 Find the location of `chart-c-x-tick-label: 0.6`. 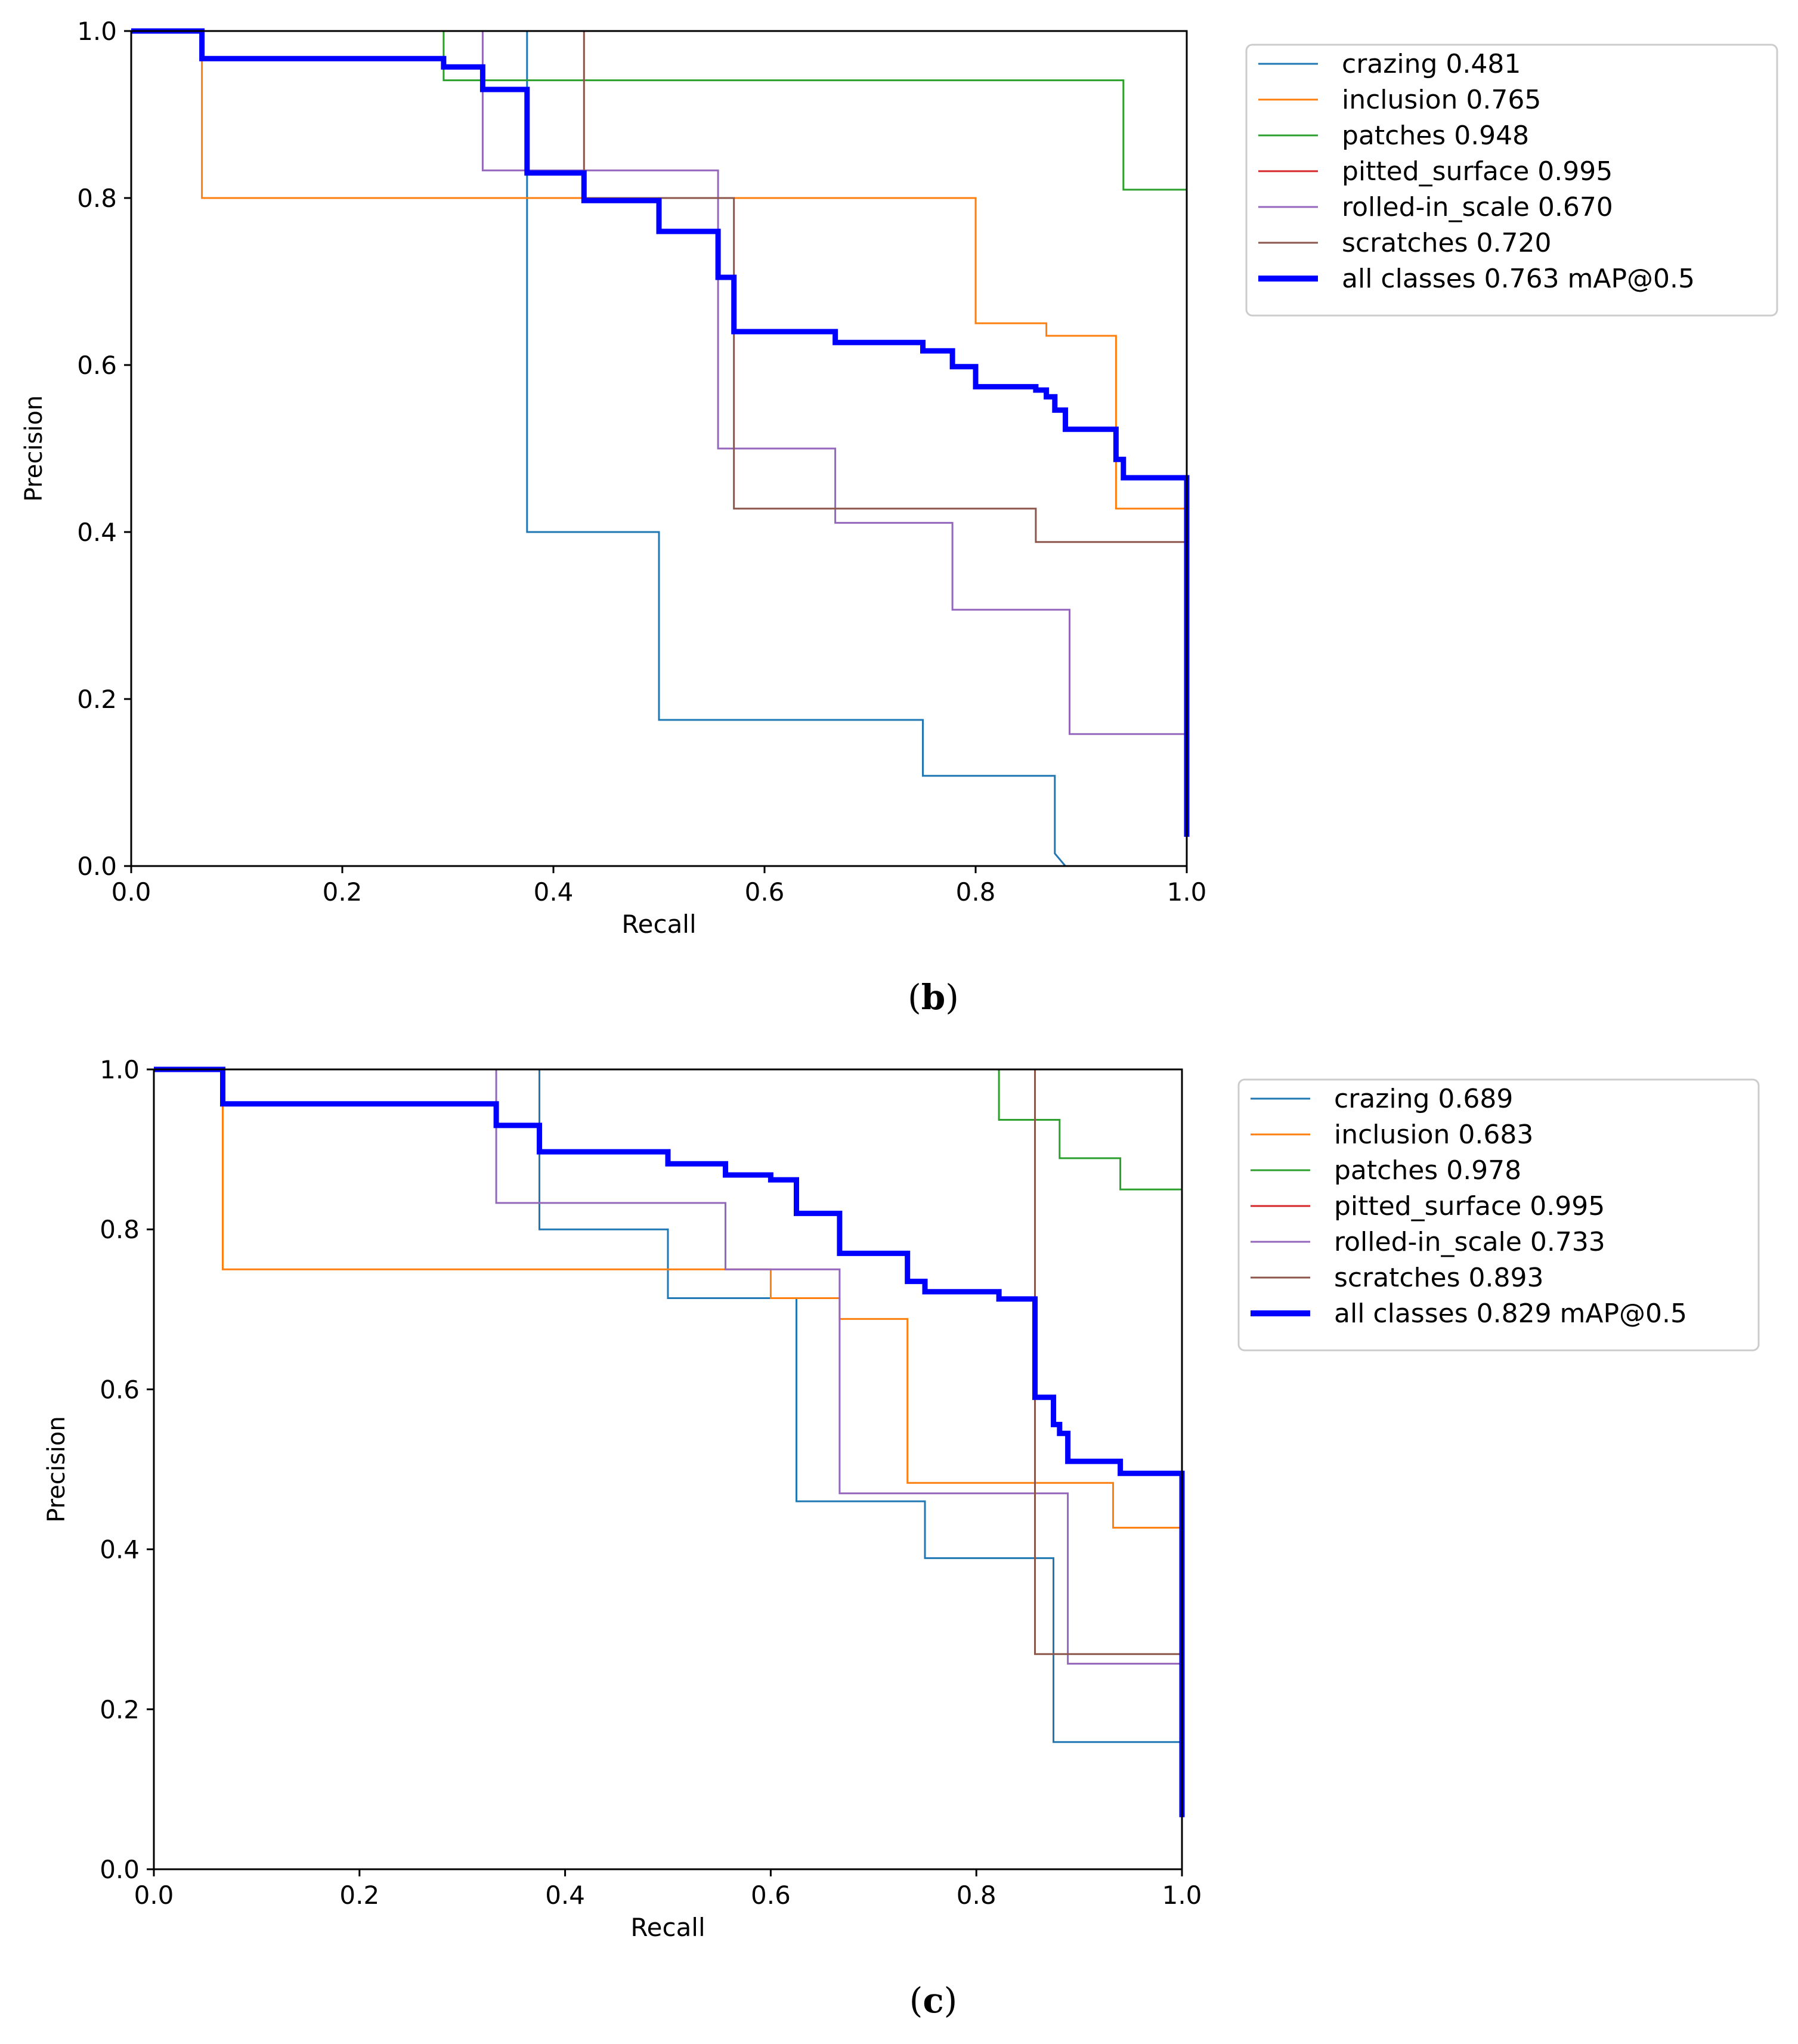

chart-c-x-tick-label: 0.6 is located at coordinates (771, 1895).